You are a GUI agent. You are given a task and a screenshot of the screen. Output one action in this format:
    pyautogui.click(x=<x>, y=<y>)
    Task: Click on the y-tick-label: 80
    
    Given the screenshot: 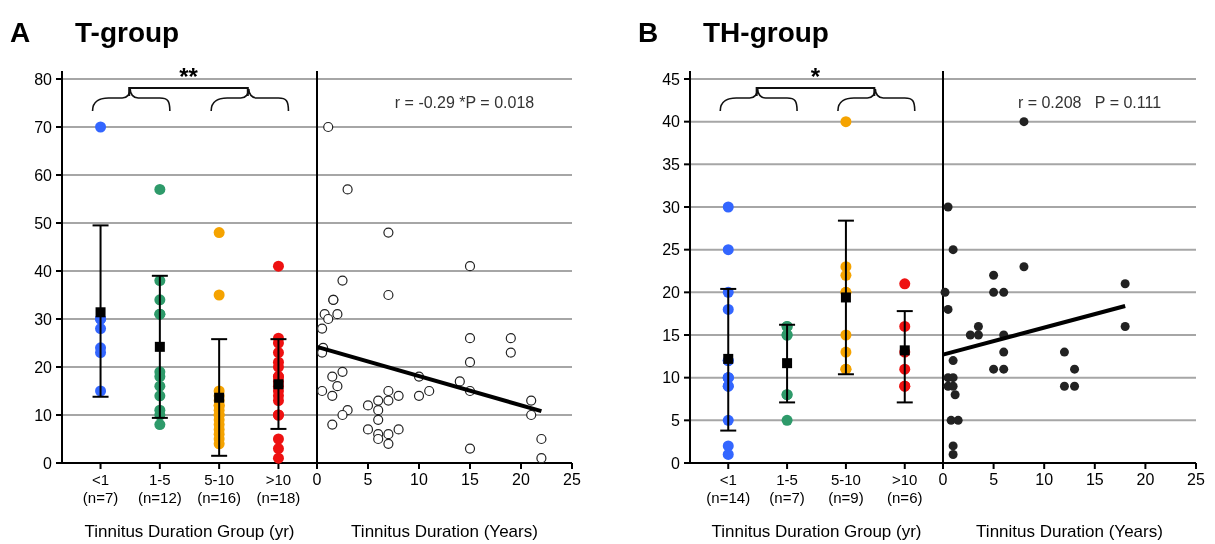 What is the action you would take?
    pyautogui.click(x=43, y=79)
    